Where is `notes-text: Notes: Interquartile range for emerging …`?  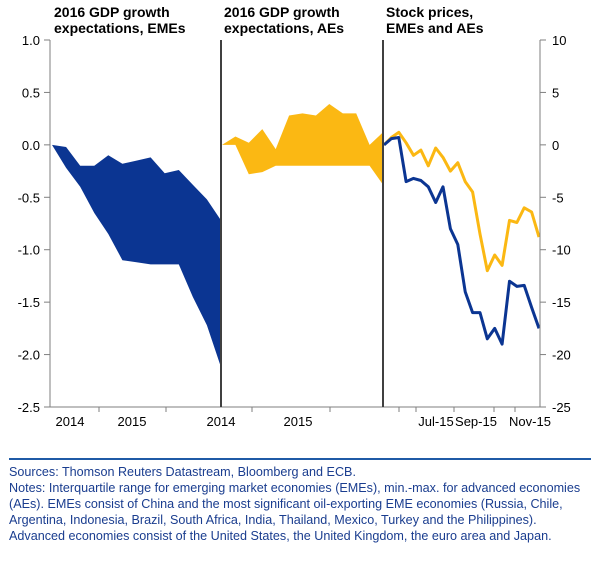 notes-text: Notes: Interquartile range for emerging … is located at coordinates (295, 512).